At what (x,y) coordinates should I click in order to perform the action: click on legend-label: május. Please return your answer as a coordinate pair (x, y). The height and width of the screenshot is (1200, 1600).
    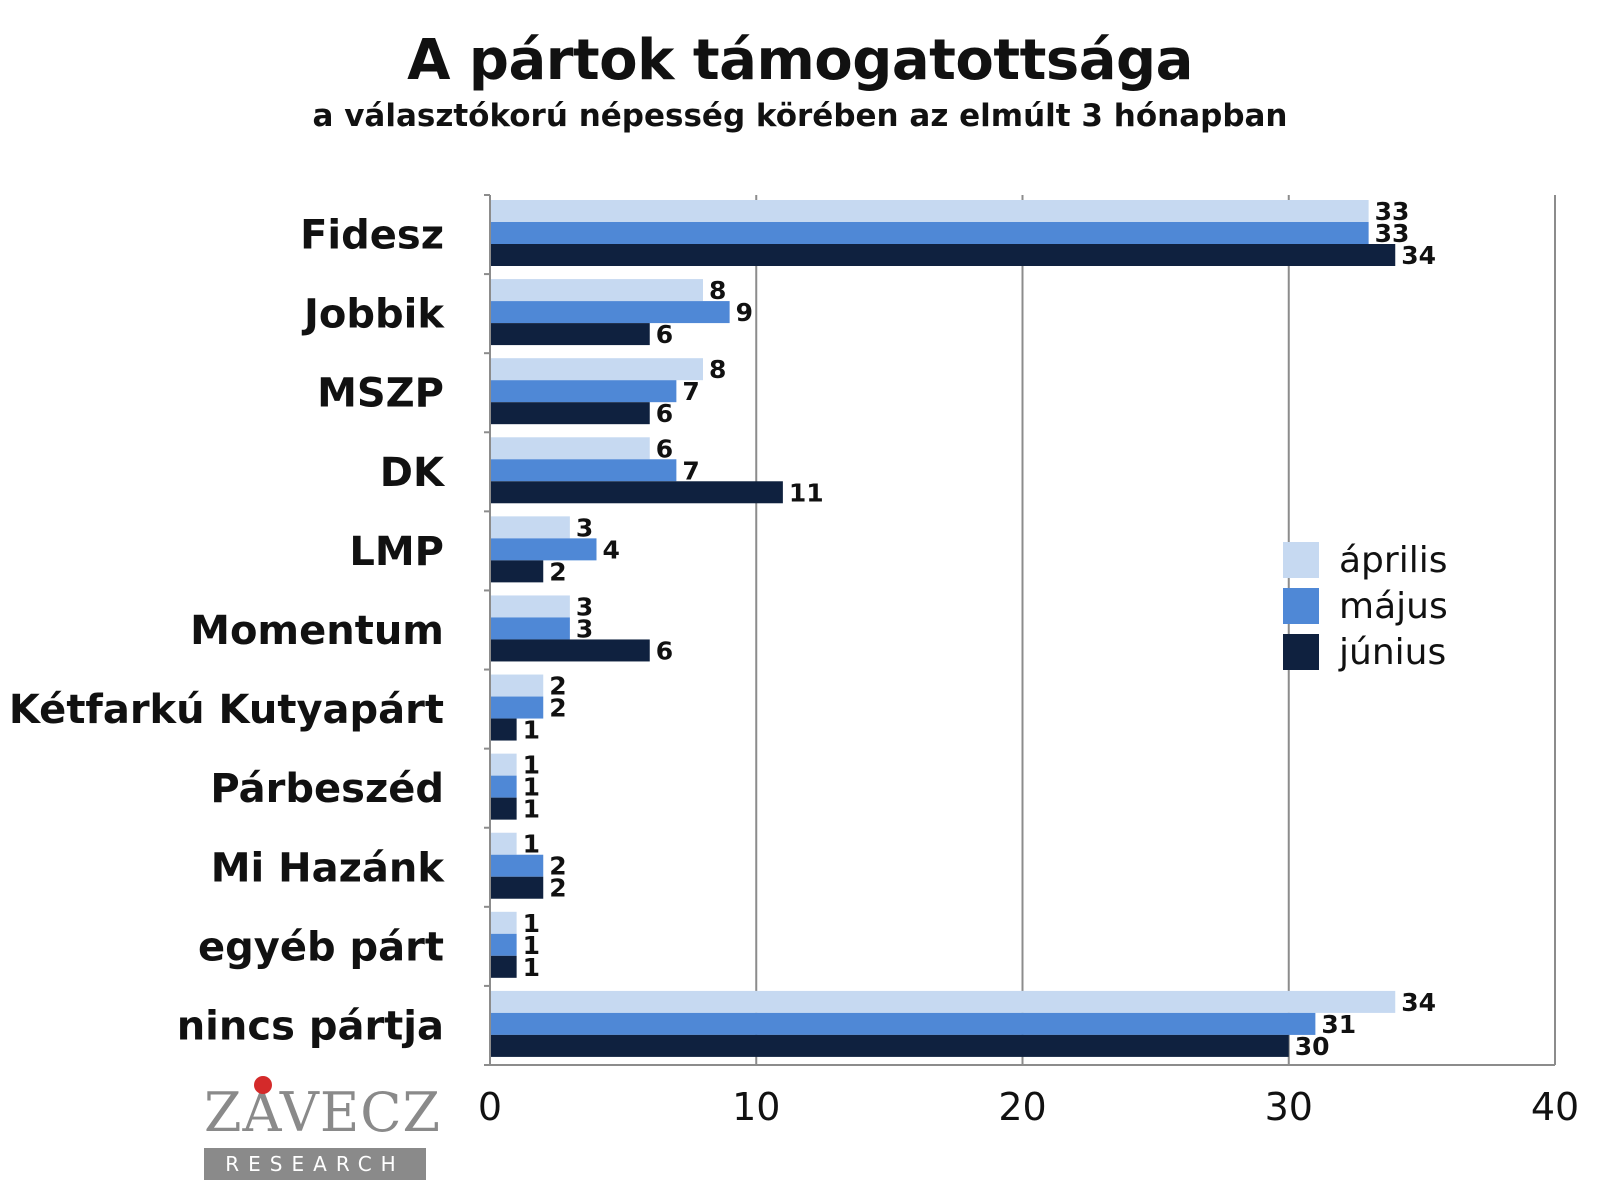
    Looking at the image, I should click on (1393, 606).